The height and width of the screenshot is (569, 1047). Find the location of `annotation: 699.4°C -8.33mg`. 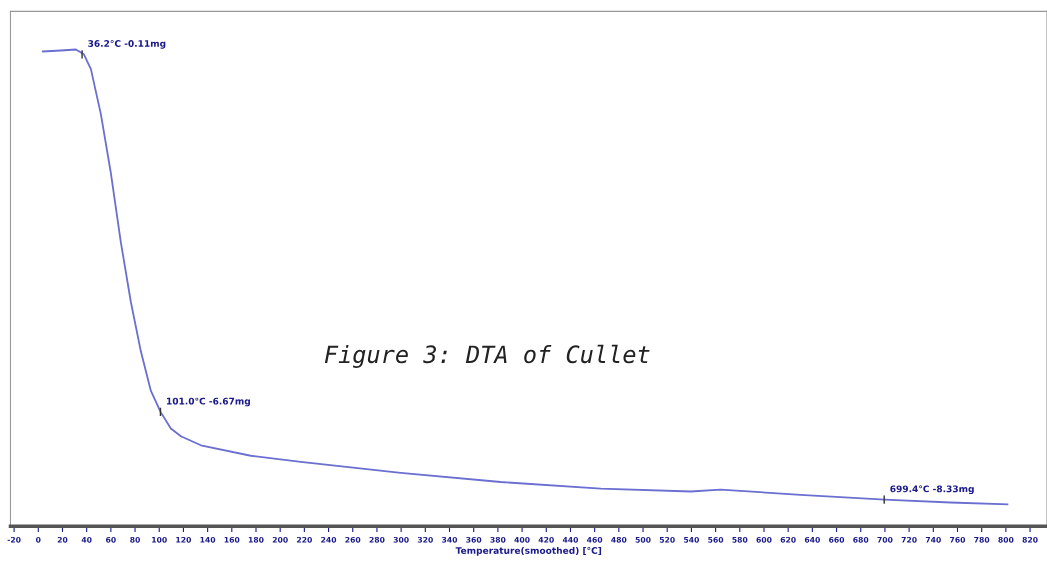

annotation: 699.4°C -8.33mg is located at coordinates (932, 490).